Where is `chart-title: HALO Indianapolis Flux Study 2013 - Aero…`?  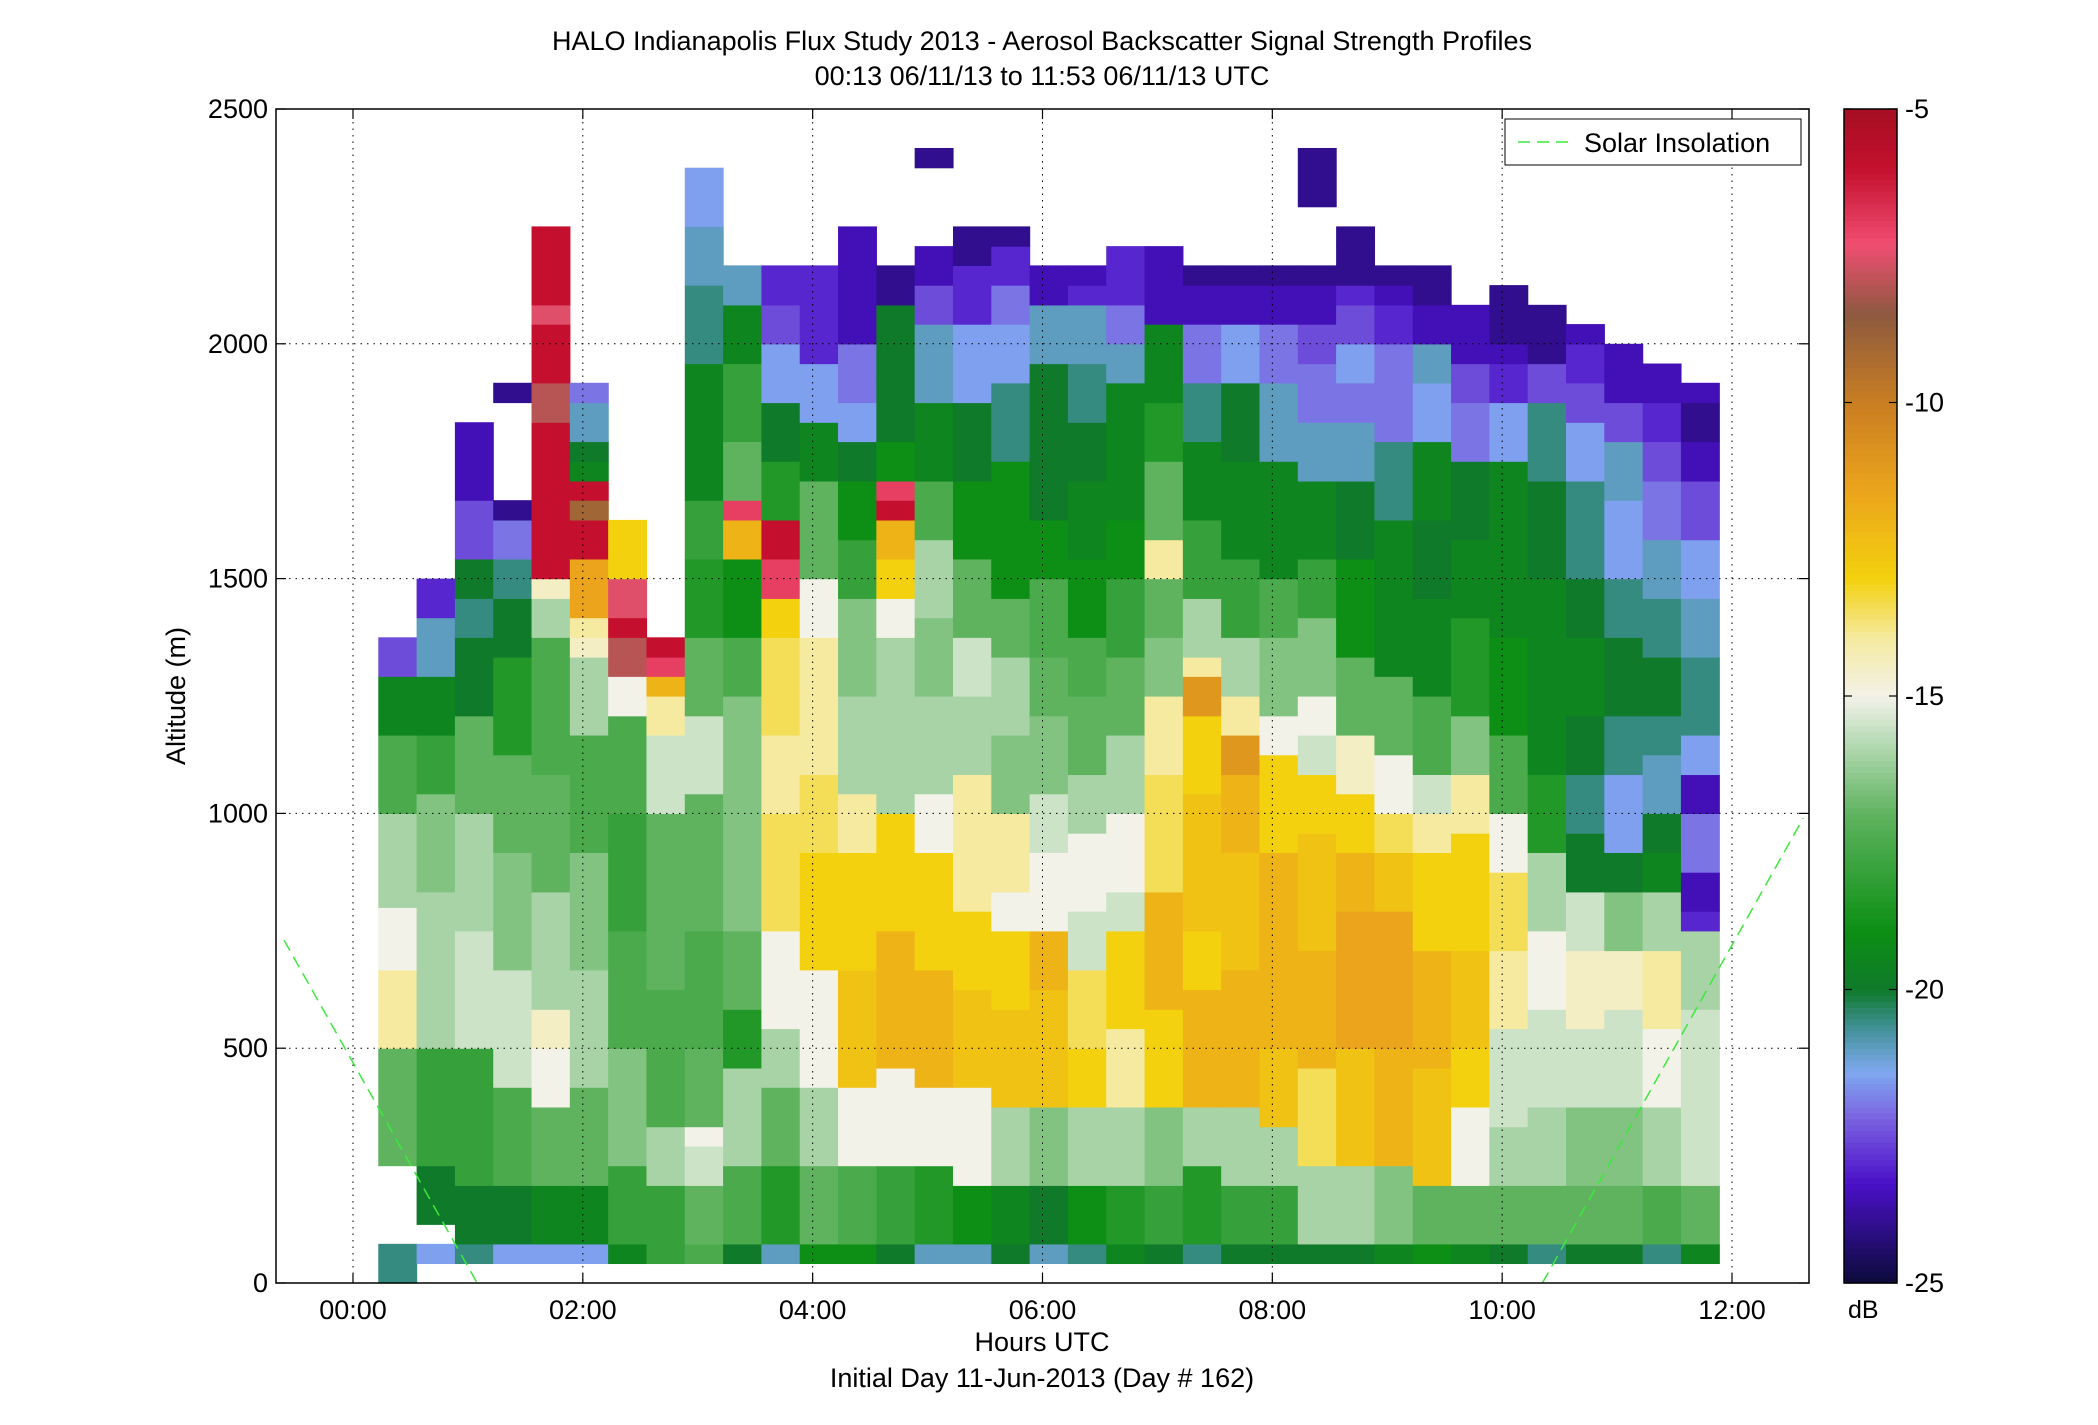
chart-title: HALO Indianapolis Flux Study 2013 - Aero… is located at coordinates (1042, 41).